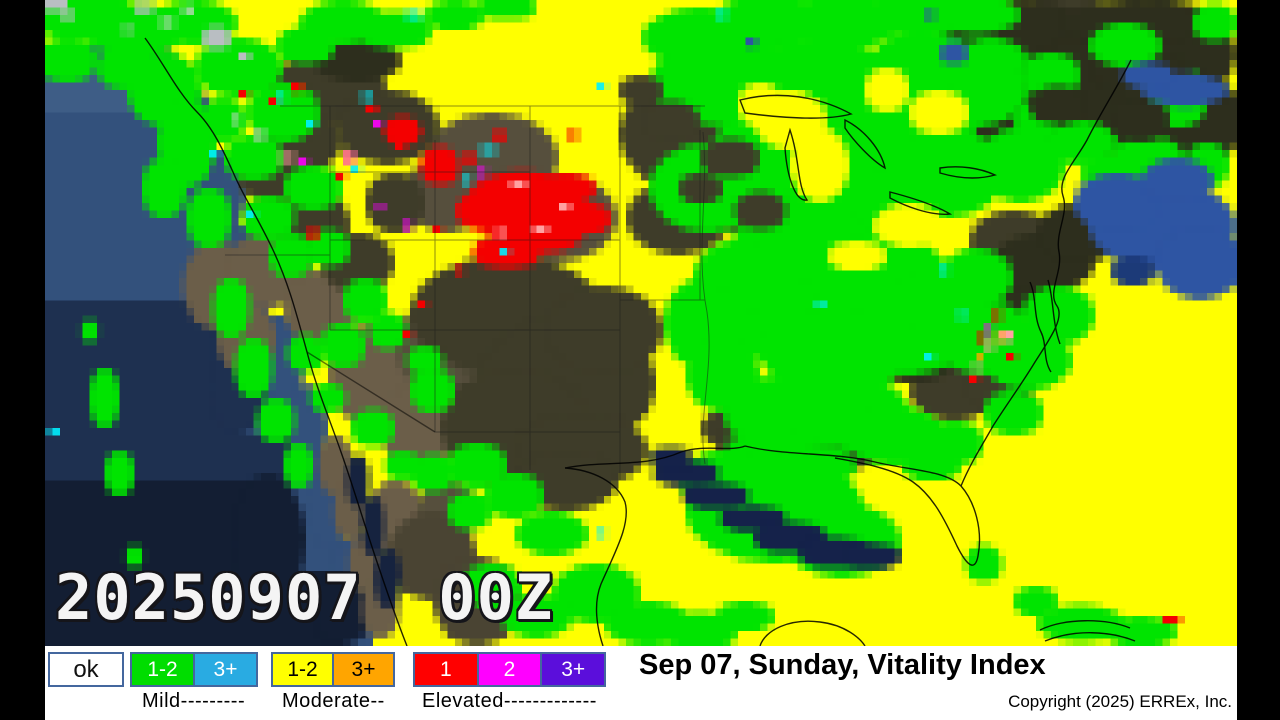 The height and width of the screenshot is (720, 1280). Describe the element at coordinates (865, 144) in the screenshot. I see `lake-huron-outline` at that location.